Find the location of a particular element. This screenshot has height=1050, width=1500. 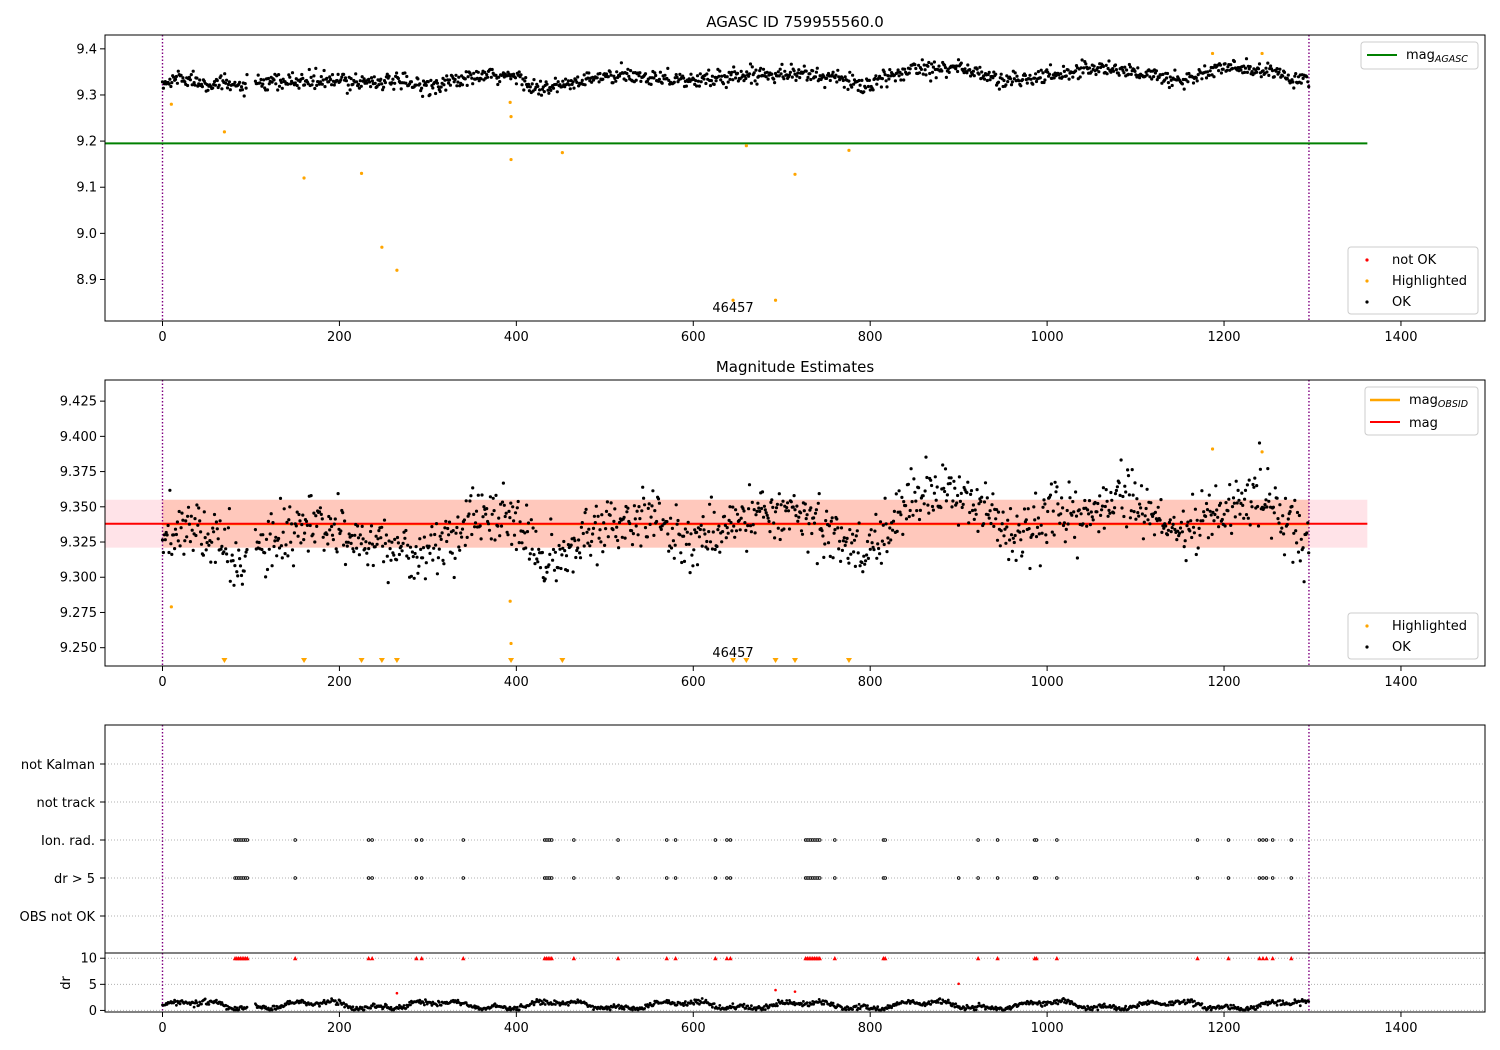

p1-ytick-label: 8.9 is located at coordinates (86, 280).